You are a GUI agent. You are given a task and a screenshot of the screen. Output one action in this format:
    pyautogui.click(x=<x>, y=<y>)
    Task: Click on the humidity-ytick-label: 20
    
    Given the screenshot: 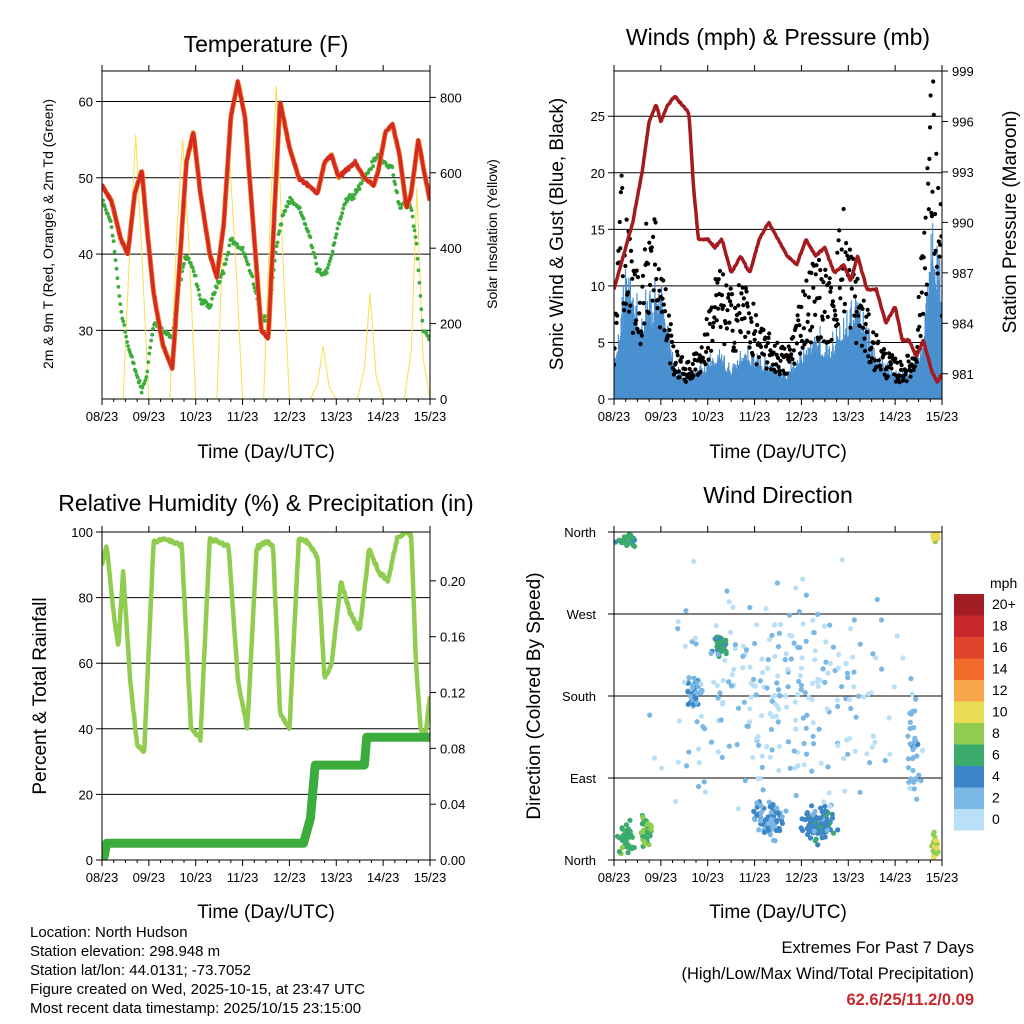 What is the action you would take?
    pyautogui.click(x=86, y=794)
    